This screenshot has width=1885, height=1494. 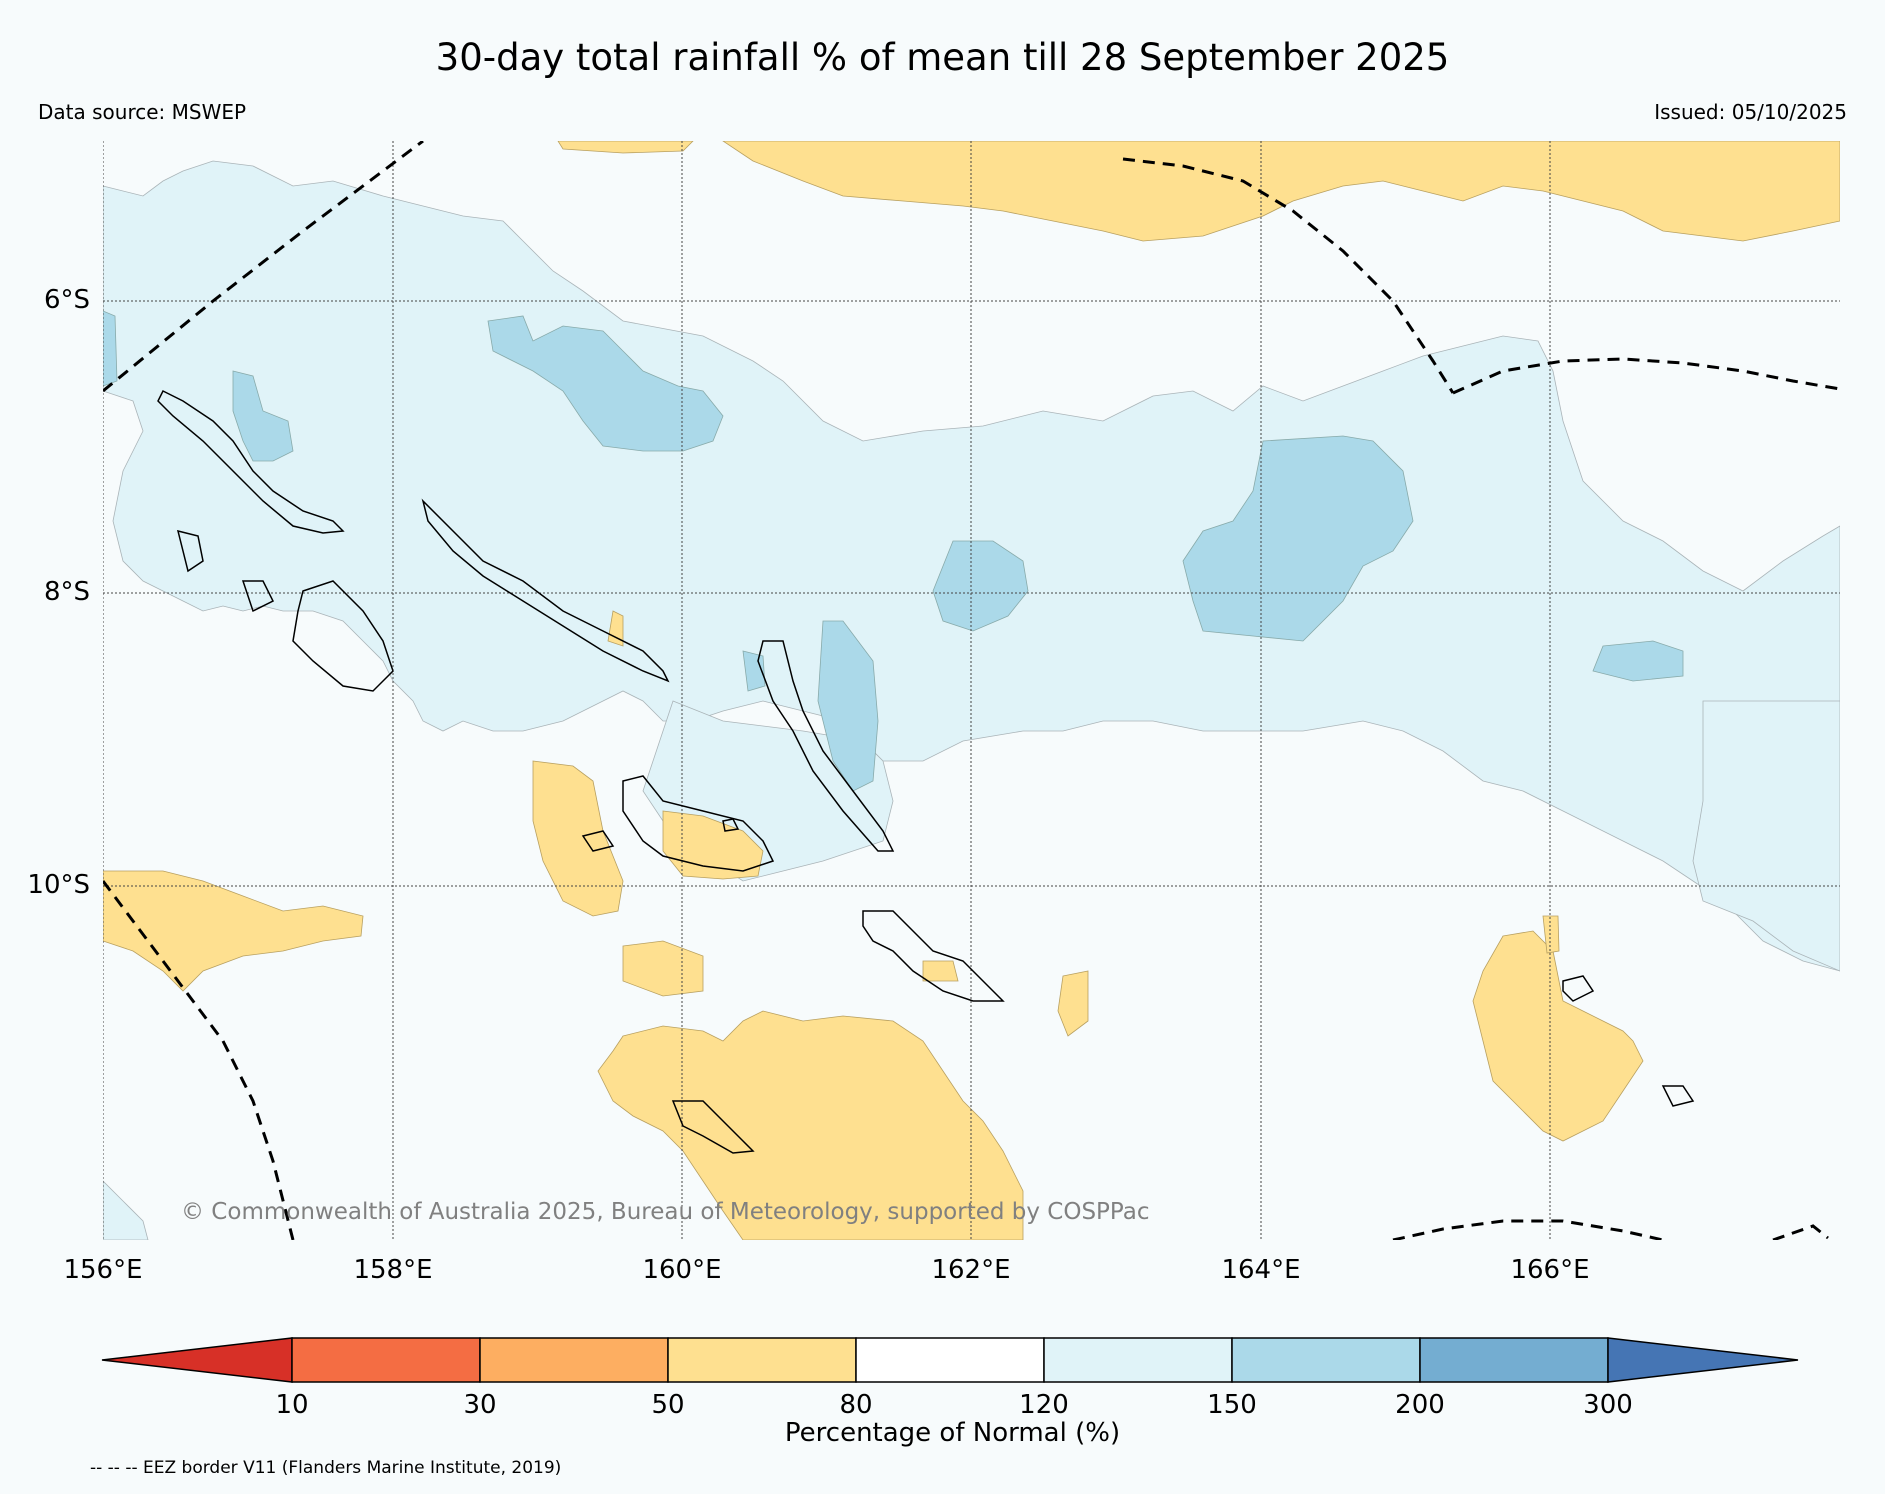 I want to click on colorbar-tick-150: 150, so click(x=1232, y=1405).